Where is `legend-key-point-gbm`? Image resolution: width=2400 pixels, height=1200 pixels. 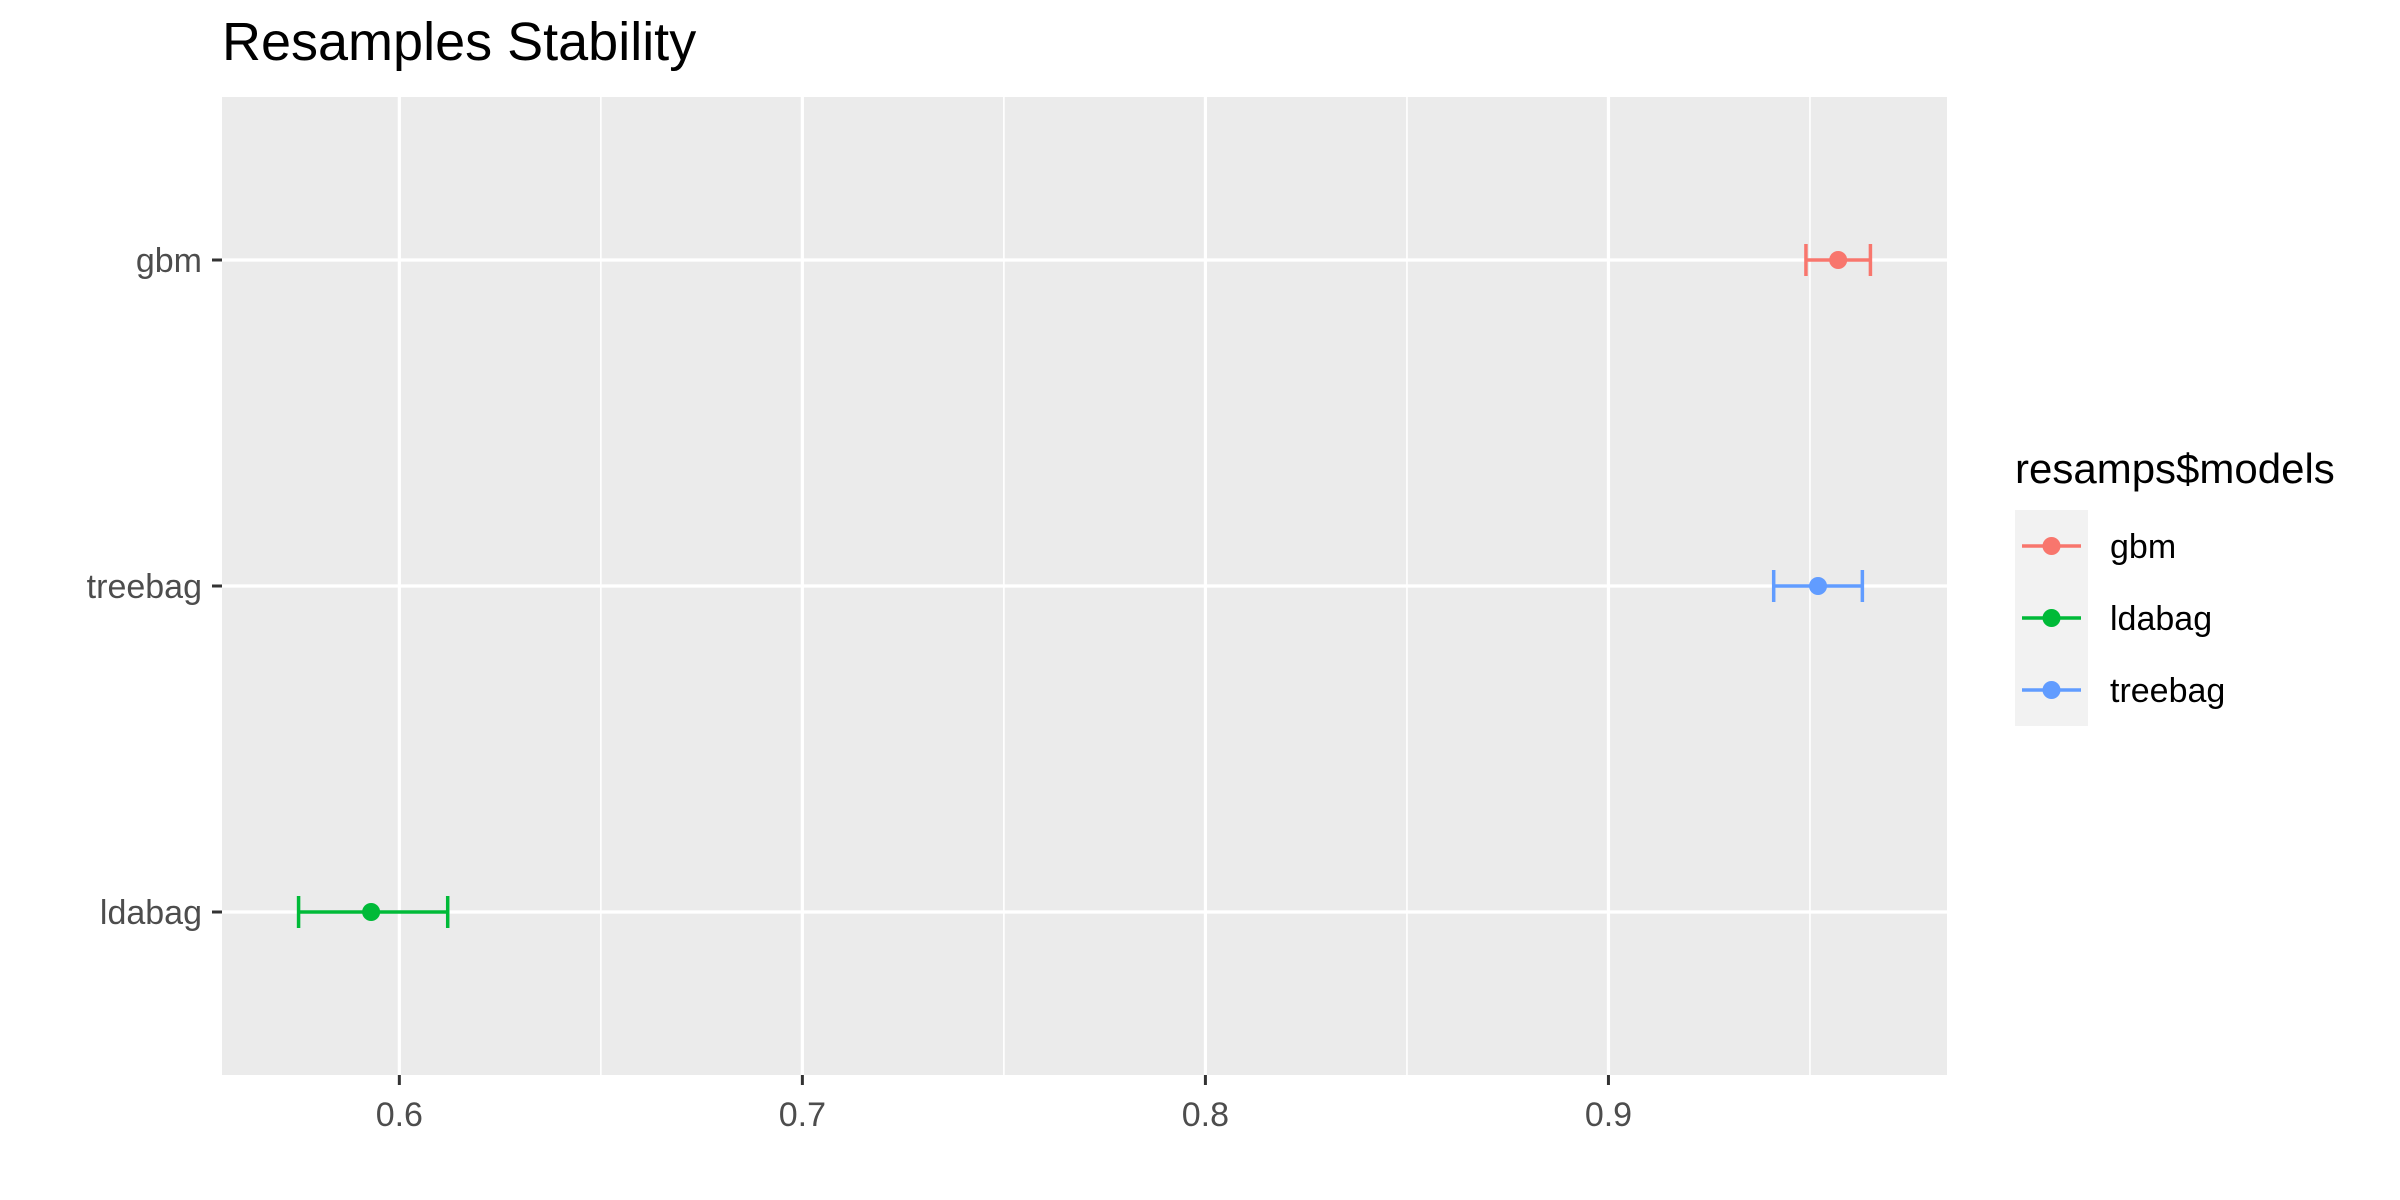
legend-key-point-gbm is located at coordinates (2051, 546).